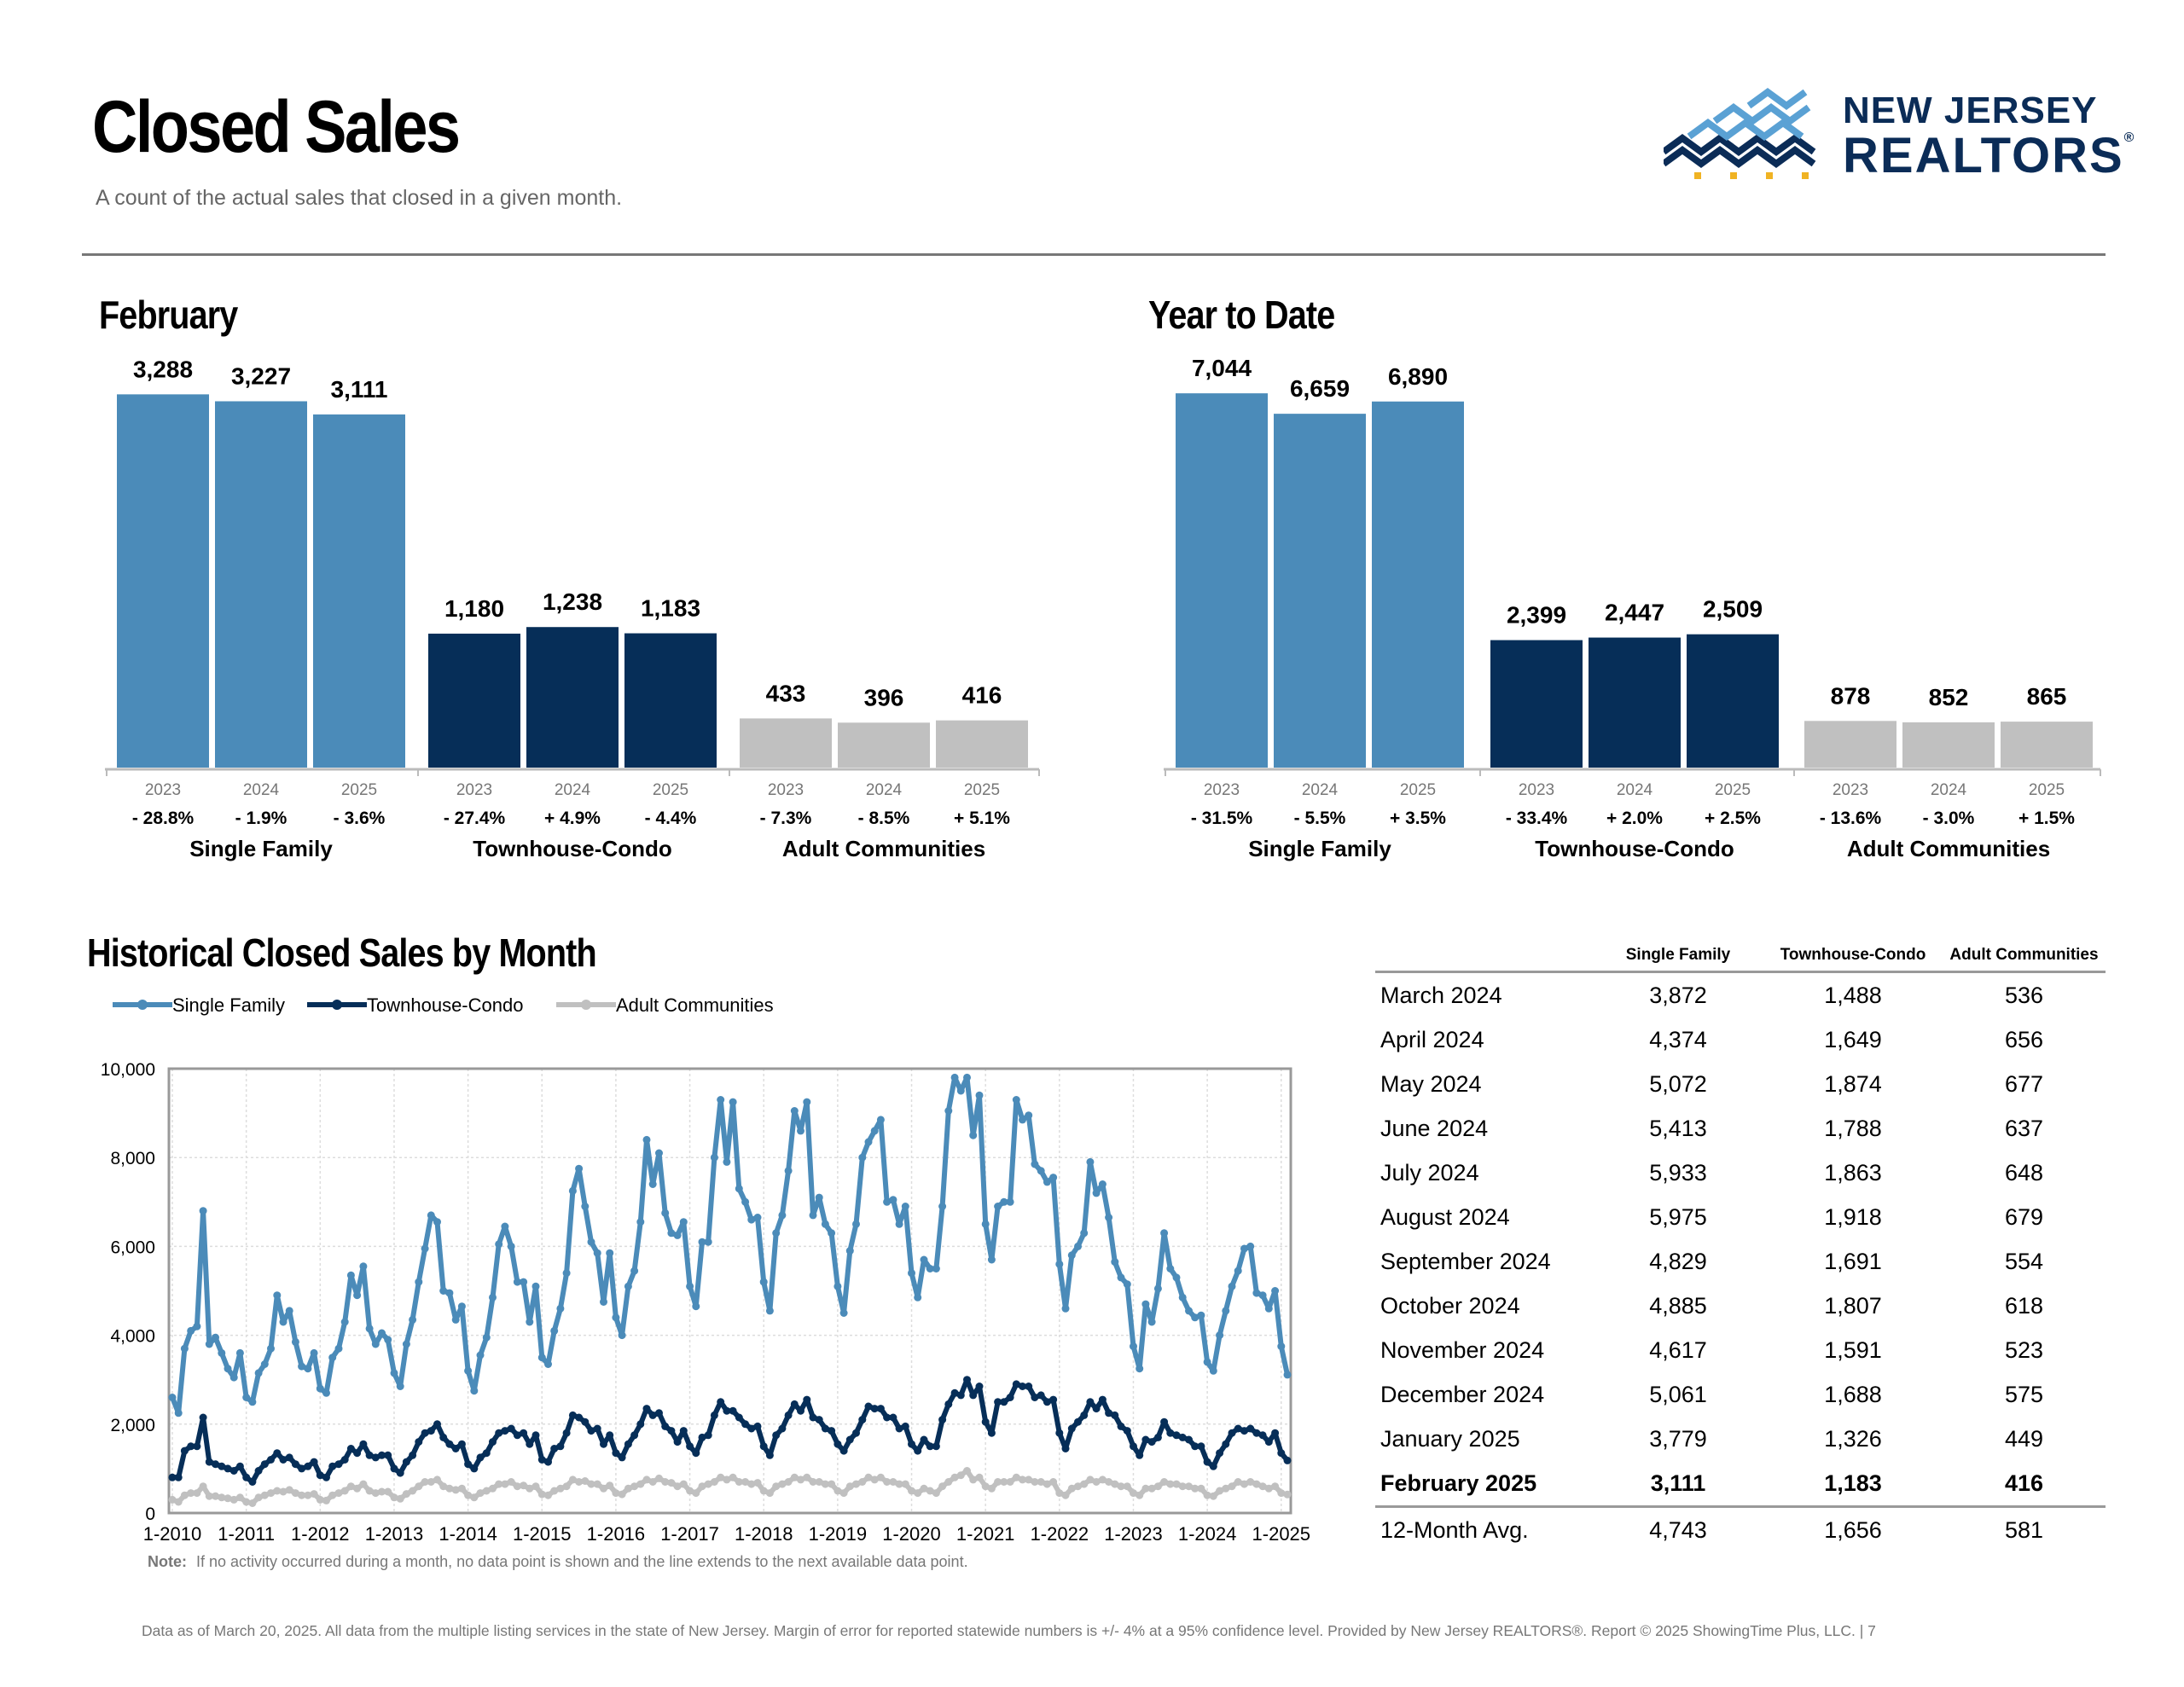 This screenshot has width=2184, height=1687. What do you see at coordinates (1741, 1173) in the screenshot?
I see `table-row: July 2024 5,933 1,863 648` at bounding box center [1741, 1173].